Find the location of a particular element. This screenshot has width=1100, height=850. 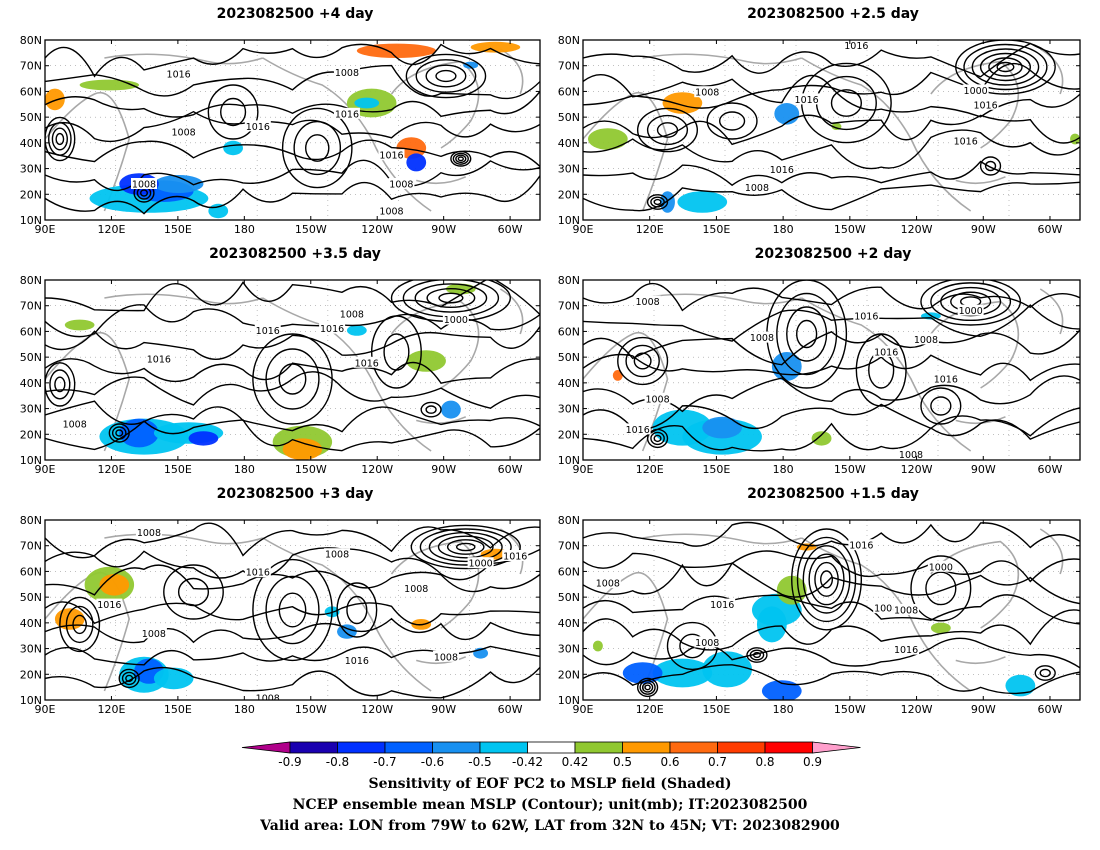

lon-tick-label: 180 is located at coordinates (783, 709).